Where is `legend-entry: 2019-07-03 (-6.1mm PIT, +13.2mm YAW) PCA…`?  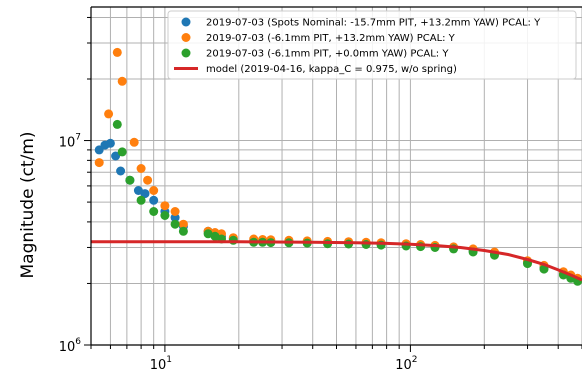 legend-entry: 2019-07-03 (-6.1mm PIT, +13.2mm YAW) PCA… is located at coordinates (331, 38).